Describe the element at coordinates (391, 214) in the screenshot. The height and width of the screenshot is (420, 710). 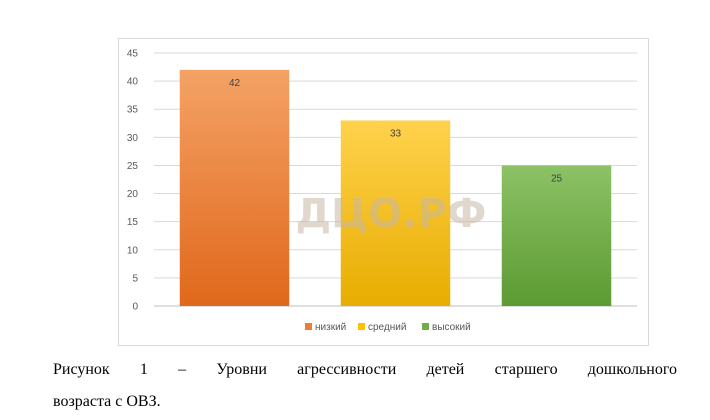
I see `watermark: ДЦО.РФ` at that location.